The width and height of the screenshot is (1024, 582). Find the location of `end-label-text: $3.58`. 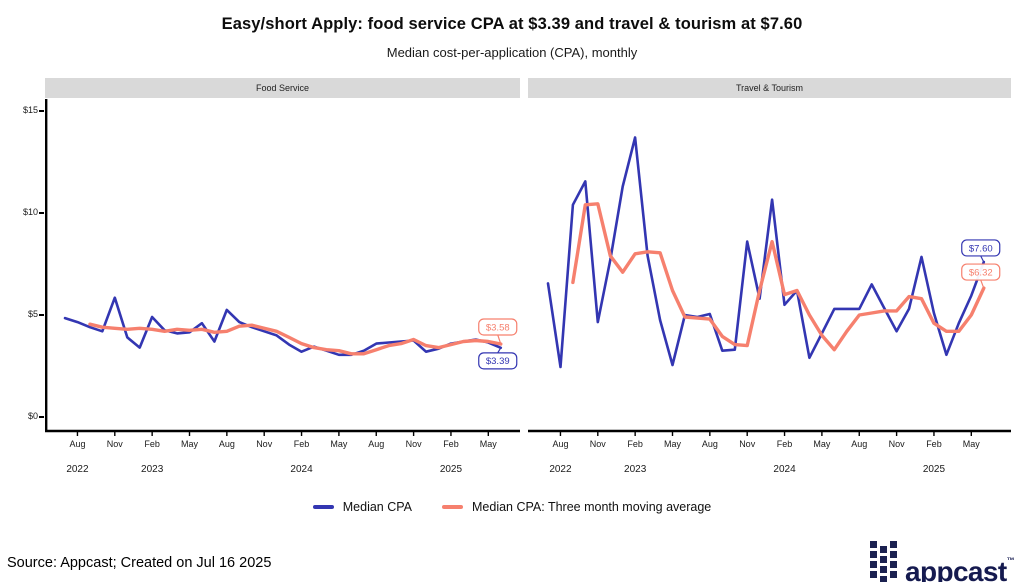

end-label-text: $3.58 is located at coordinates (498, 327).